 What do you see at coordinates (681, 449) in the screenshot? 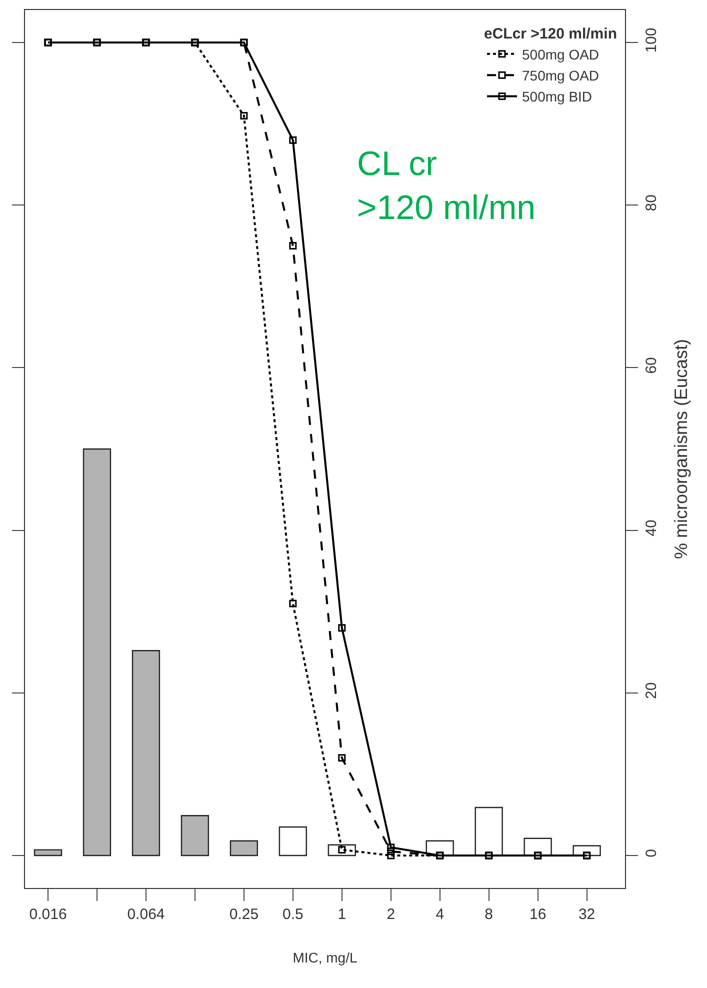
I see `y-axis-title: % microorganisms (Eucast)` at bounding box center [681, 449].